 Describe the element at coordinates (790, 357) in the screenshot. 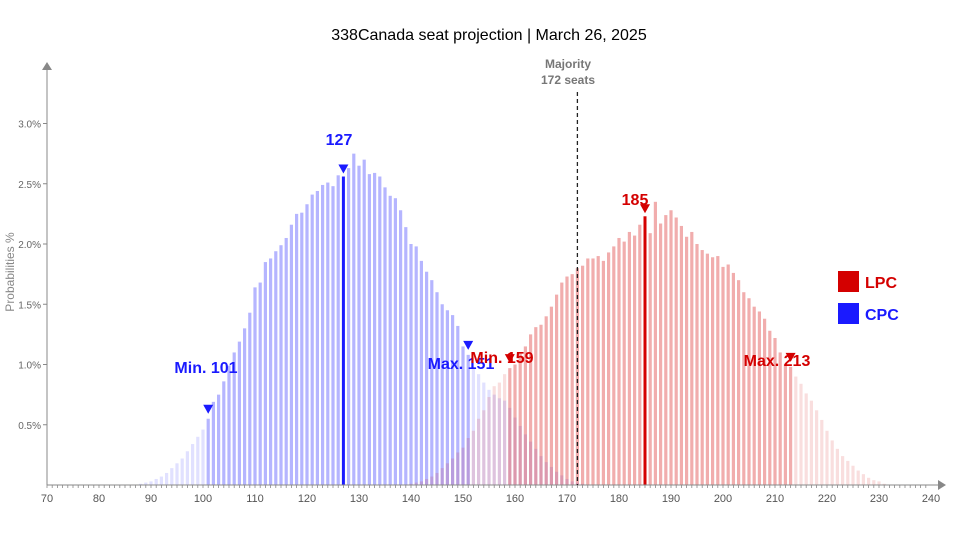

I see `lpc-max-marker` at that location.